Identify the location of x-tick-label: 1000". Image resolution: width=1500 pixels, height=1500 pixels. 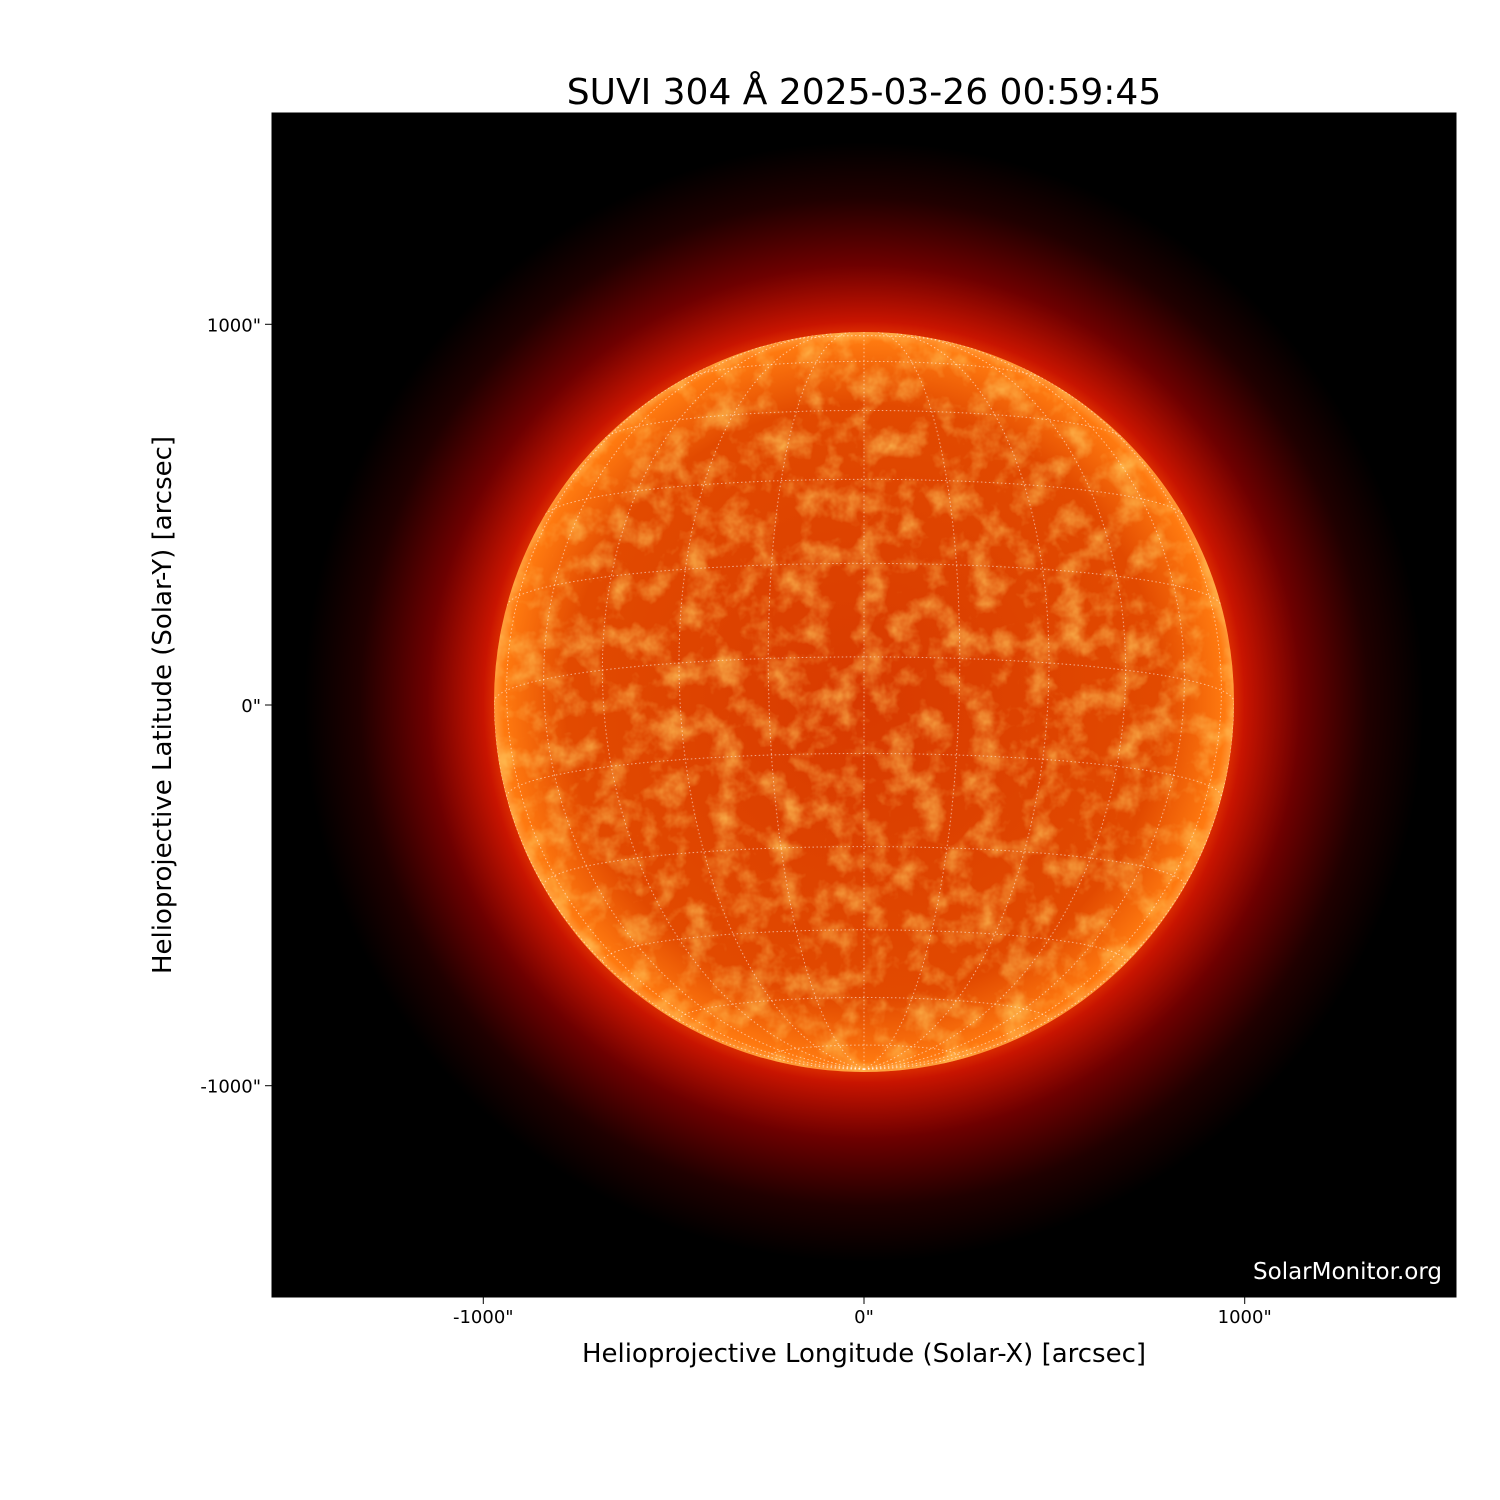
(1245, 1317).